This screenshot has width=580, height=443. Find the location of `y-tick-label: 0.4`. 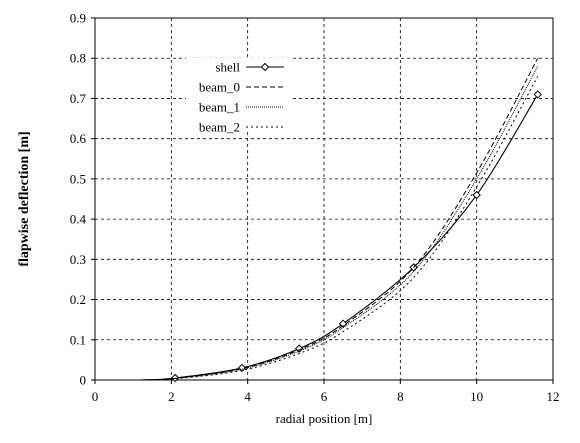

y-tick-label: 0.4 is located at coordinates (78, 219).